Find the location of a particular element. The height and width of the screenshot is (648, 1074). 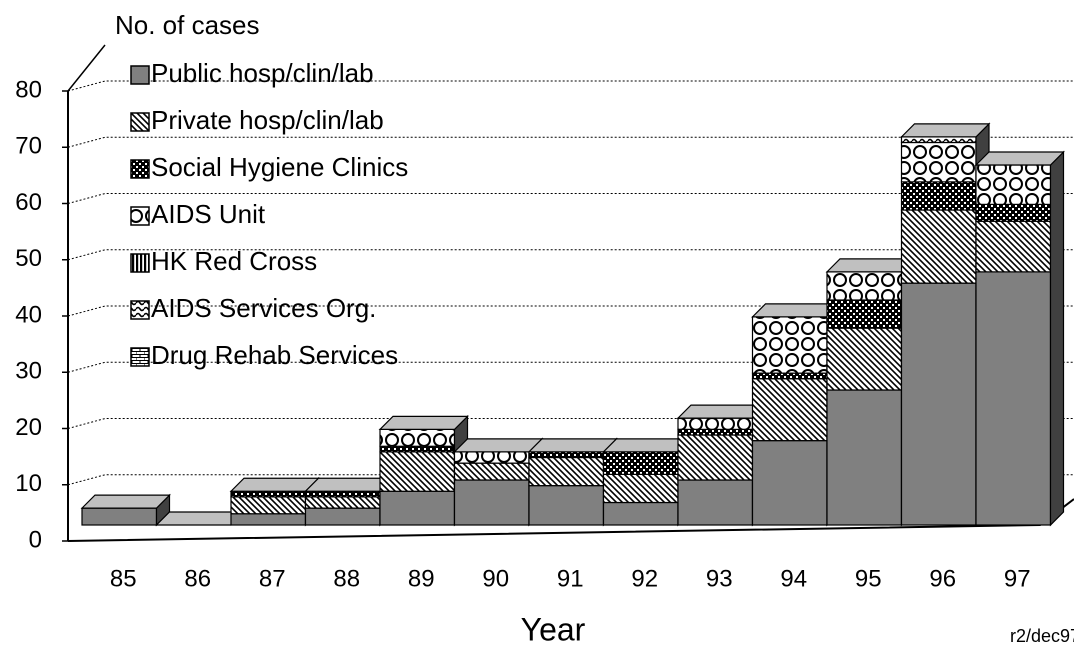

x-tick-label: 96 is located at coordinates (942, 578).